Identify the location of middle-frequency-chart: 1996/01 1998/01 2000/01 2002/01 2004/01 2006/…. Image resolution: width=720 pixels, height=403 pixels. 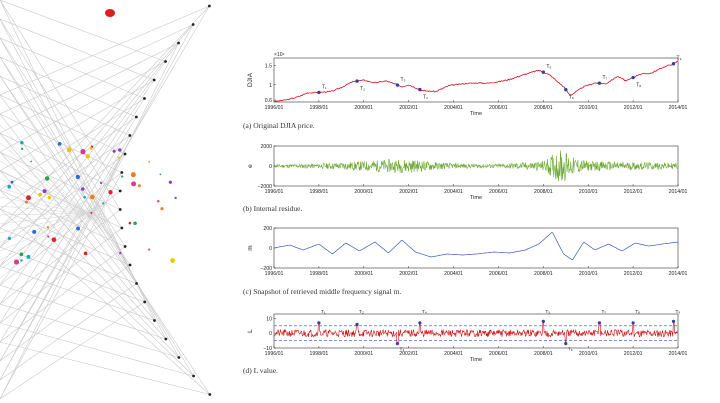
(467, 251).